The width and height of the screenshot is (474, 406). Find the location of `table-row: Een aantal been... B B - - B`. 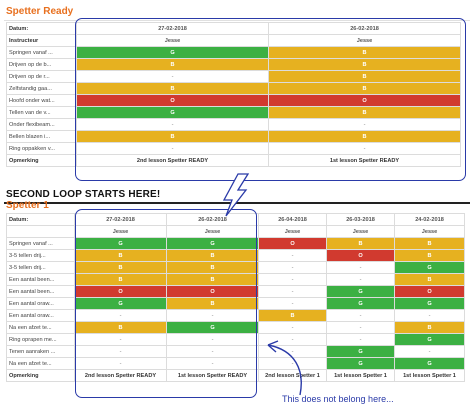

table-row: Een aantal been... B B - - B is located at coordinates (235, 279).